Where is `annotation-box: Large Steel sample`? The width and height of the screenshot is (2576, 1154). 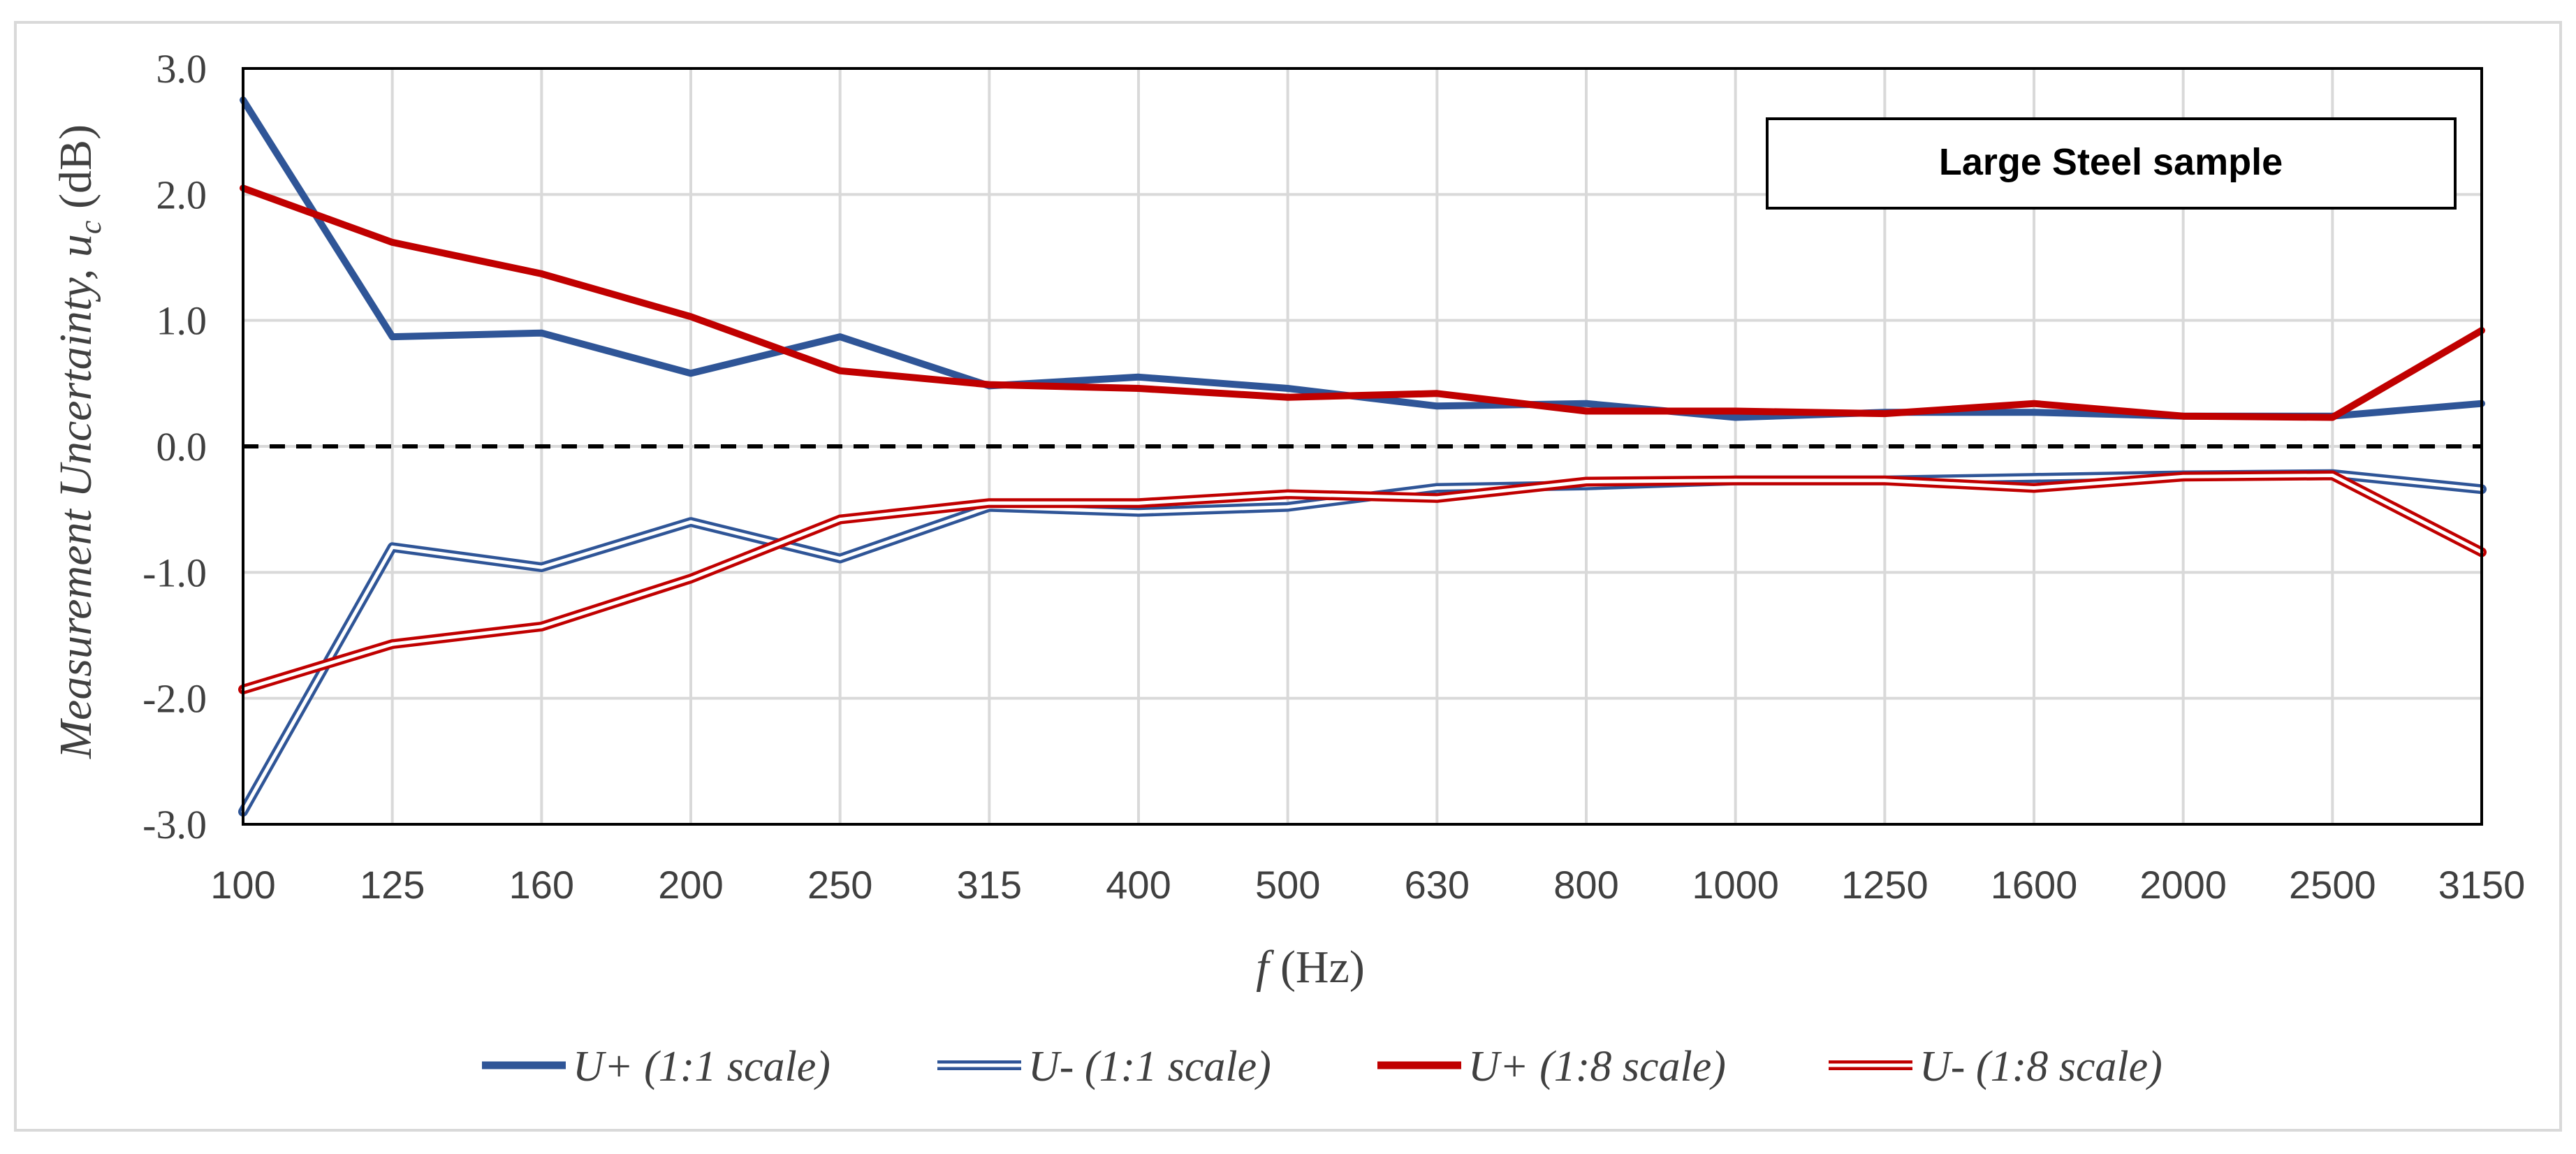 annotation-box: Large Steel sample is located at coordinates (2111, 163).